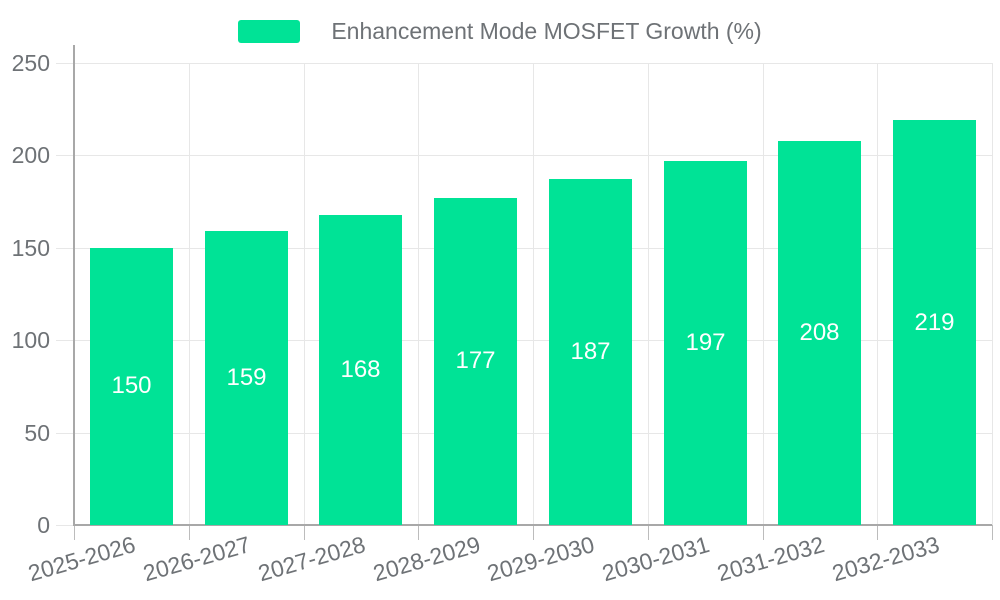 The image size is (1000, 600). I want to click on bar-value-label: 187, so click(590, 351).